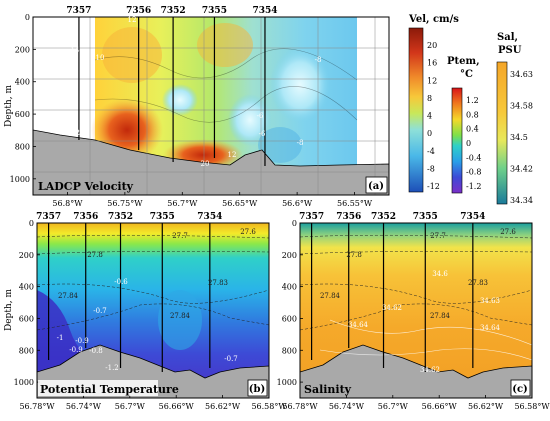 This screenshot has width=550, height=421. What do you see at coordinates (440, 274) in the screenshot?
I see `contour-label: 34.6` at bounding box center [440, 274].